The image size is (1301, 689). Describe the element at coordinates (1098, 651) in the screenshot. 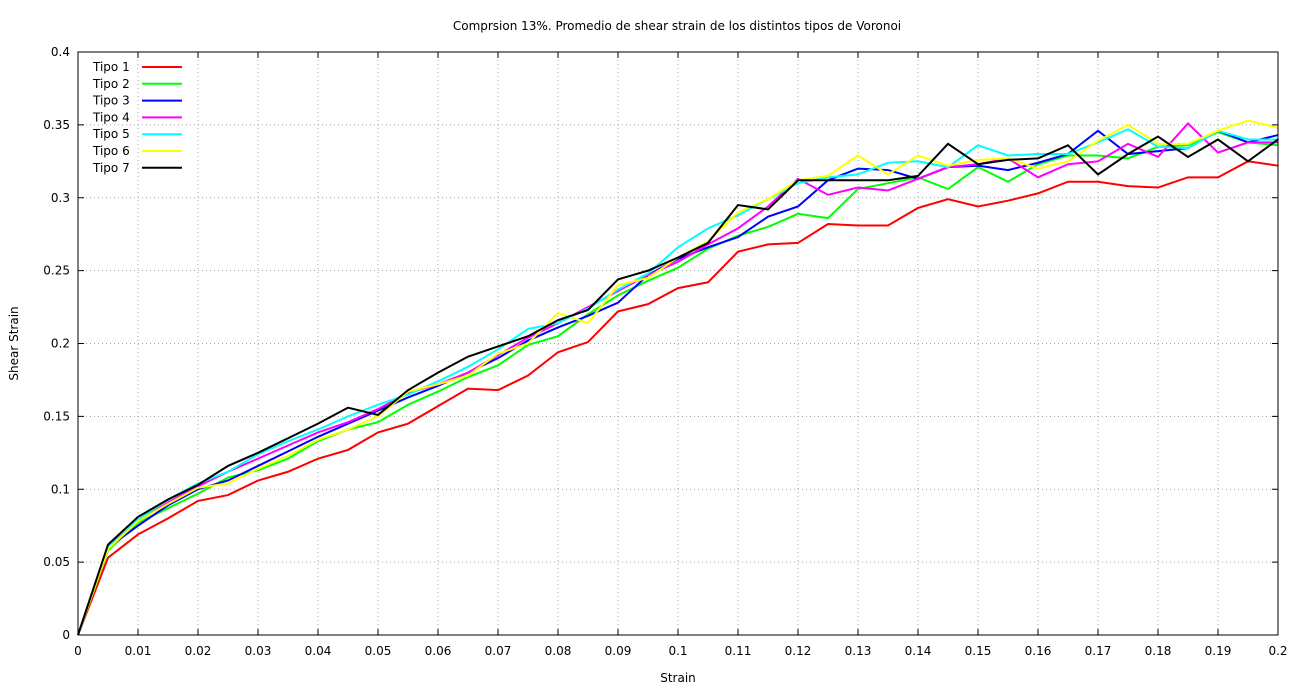

I see `x-tick-label: 0.17` at that location.